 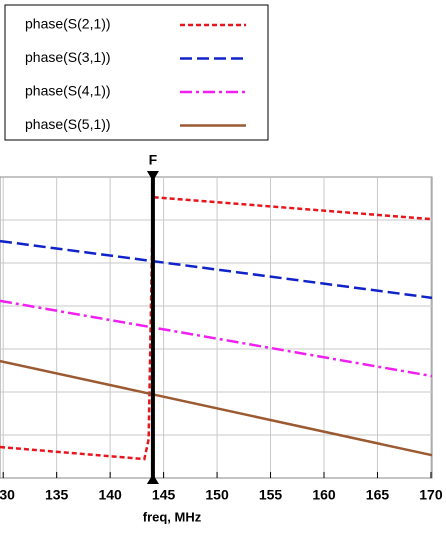 I want to click on x-tick-label: 155, so click(x=271, y=495).